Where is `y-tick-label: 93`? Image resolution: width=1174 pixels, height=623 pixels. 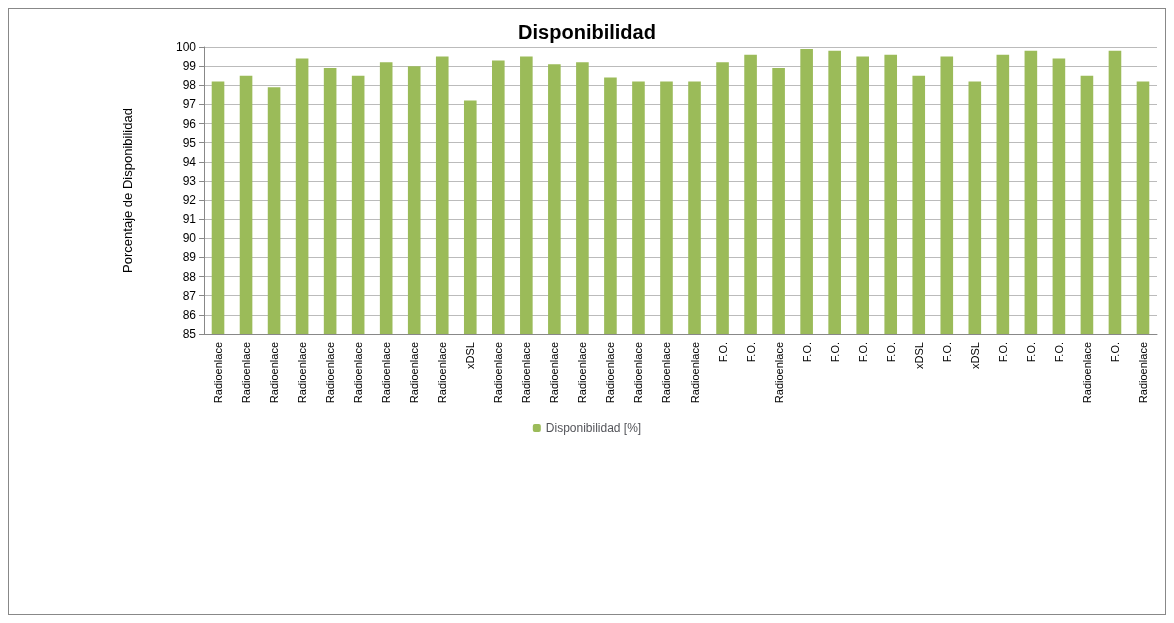 y-tick-label: 93 is located at coordinates (189, 180).